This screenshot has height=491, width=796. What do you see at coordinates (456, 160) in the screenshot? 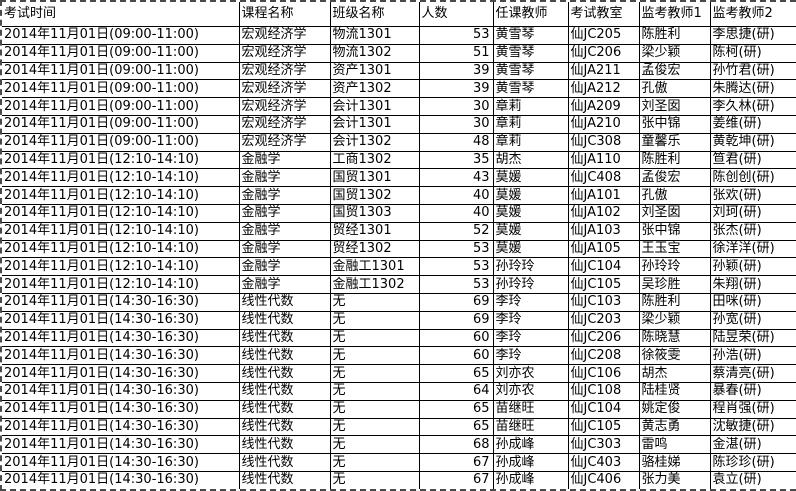
I see `cell-student-count: 35` at bounding box center [456, 160].